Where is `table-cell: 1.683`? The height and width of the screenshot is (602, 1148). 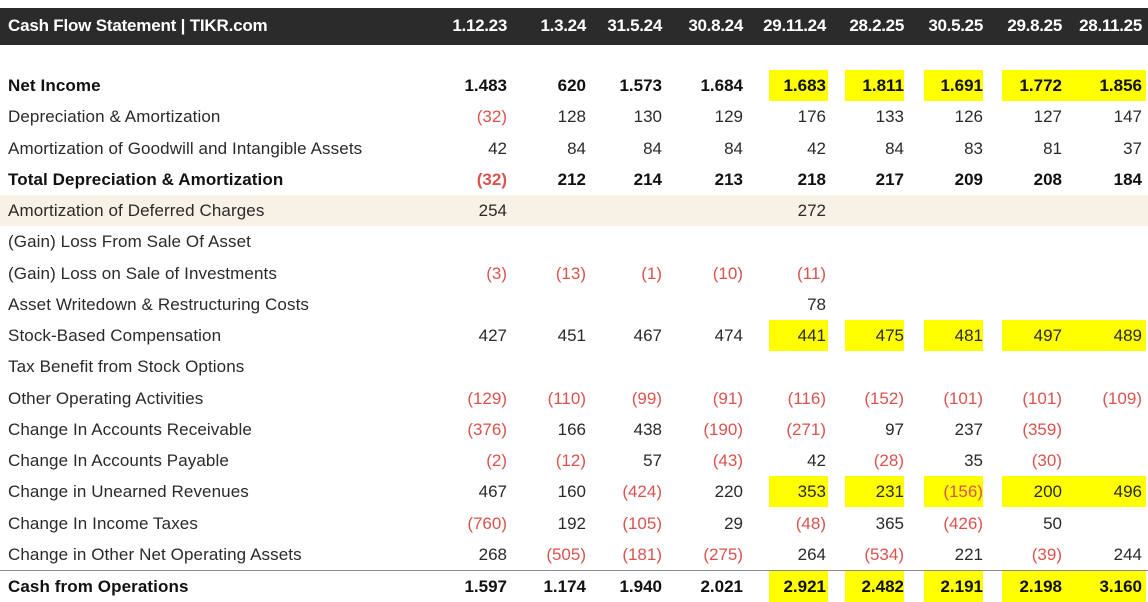 table-cell: 1.683 is located at coordinates (798, 85).